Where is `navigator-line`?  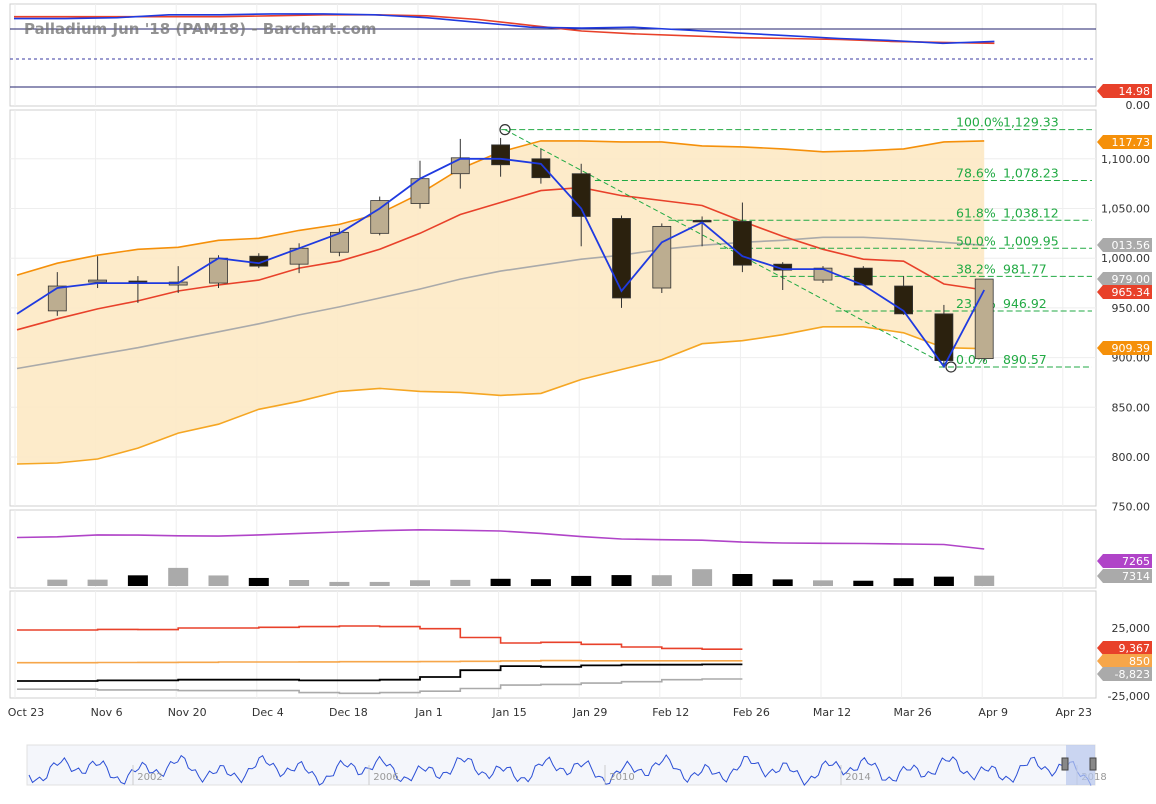 navigator-line is located at coordinates (560, 770).